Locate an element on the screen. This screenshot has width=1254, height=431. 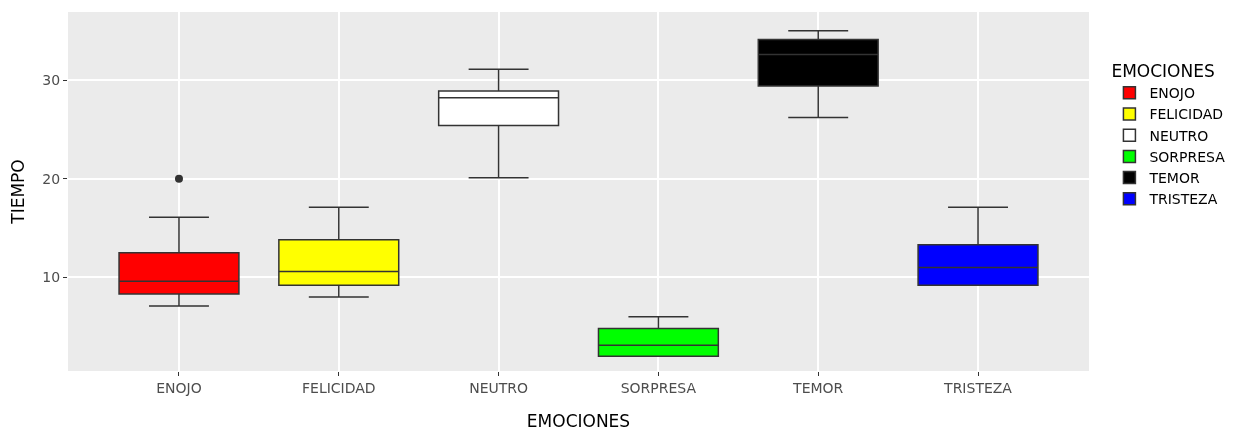
legend-label: FELICIDAD is located at coordinates (1186, 114).